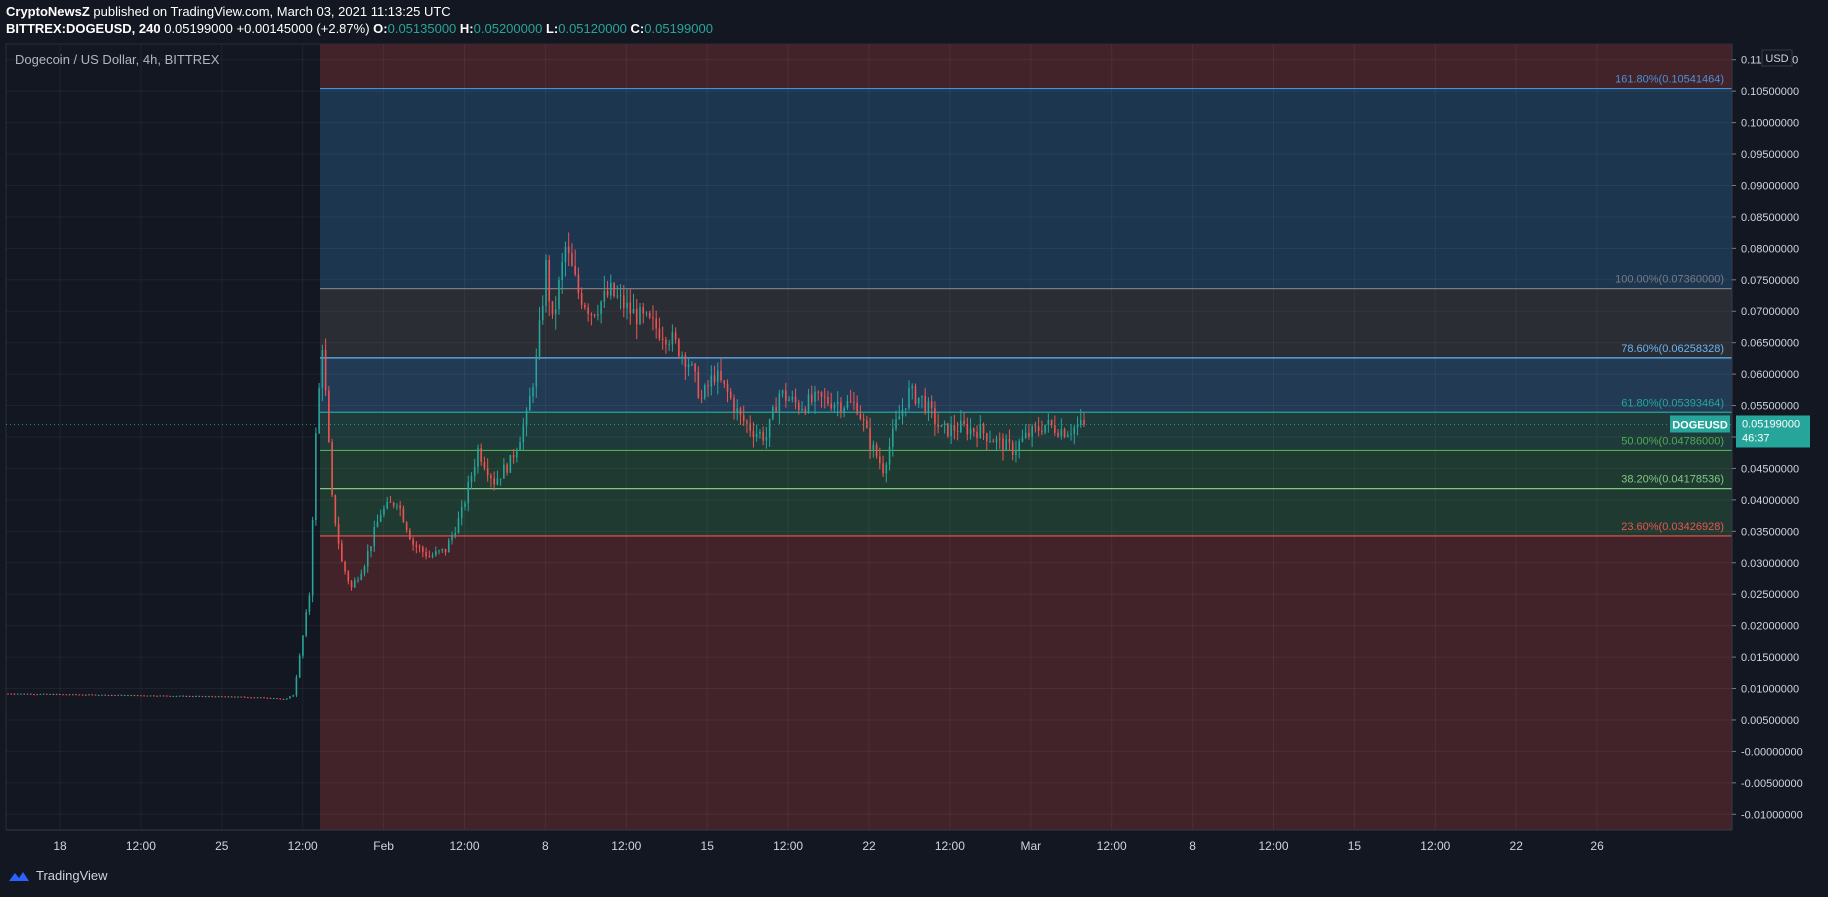 Image resolution: width=1828 pixels, height=897 pixels. What do you see at coordinates (1773, 431) in the screenshot?
I see `price-tag-bg` at bounding box center [1773, 431].